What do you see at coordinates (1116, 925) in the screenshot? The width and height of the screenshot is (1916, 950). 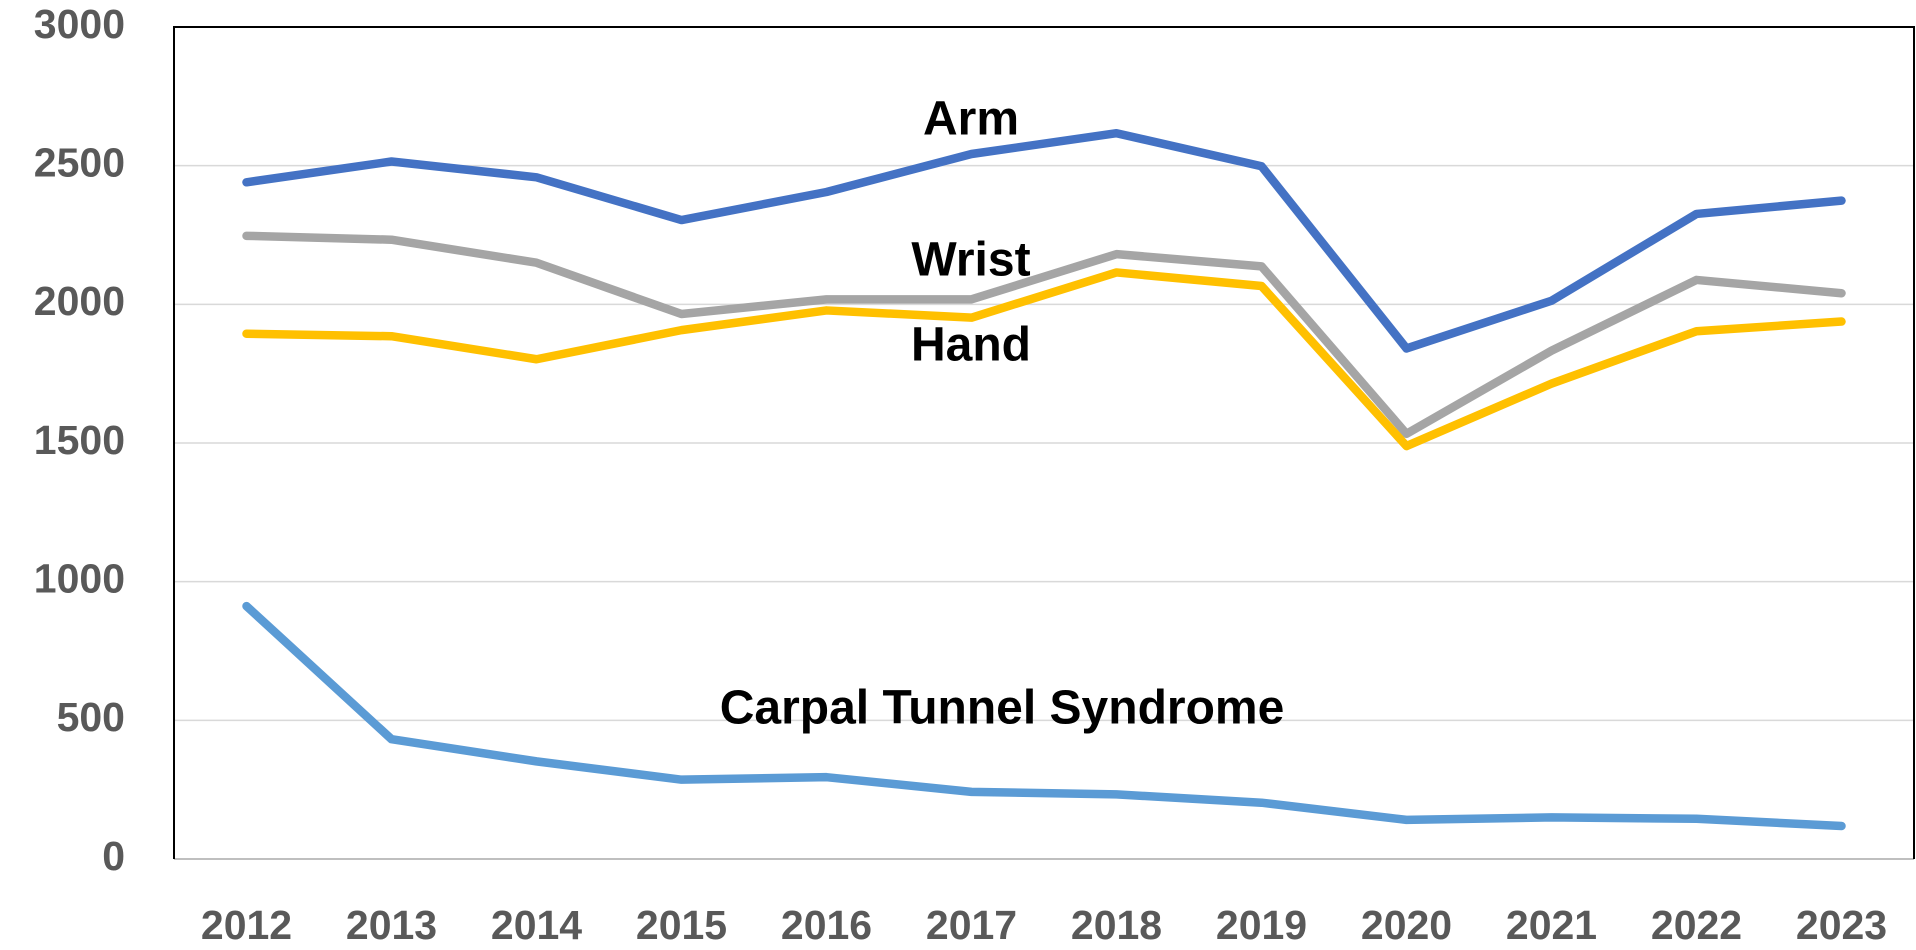 I see `x-tick-label: 2018` at bounding box center [1116, 925].